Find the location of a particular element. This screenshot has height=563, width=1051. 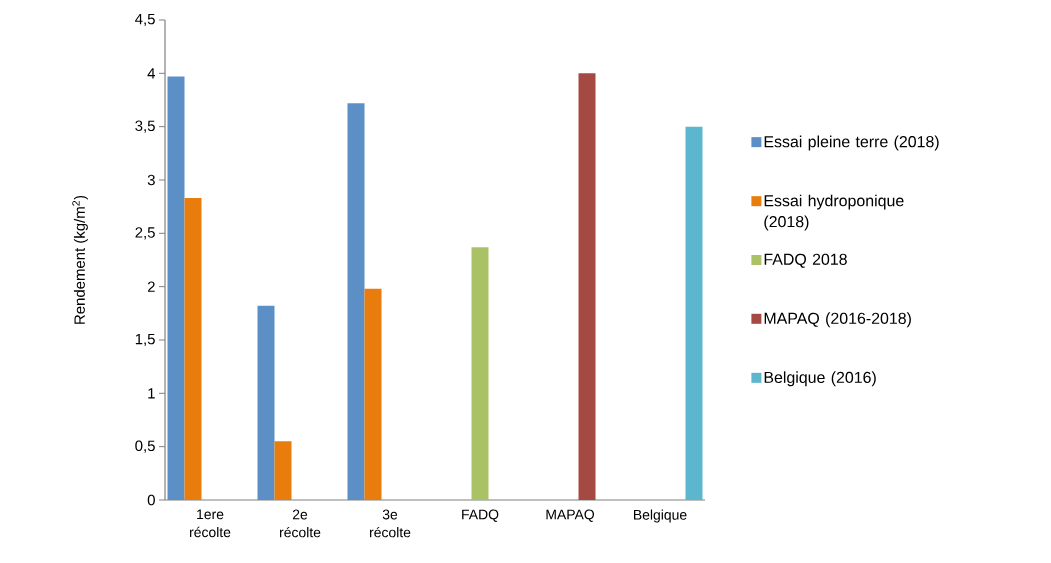

legend-label: FADQ 2018 is located at coordinates (805, 260).